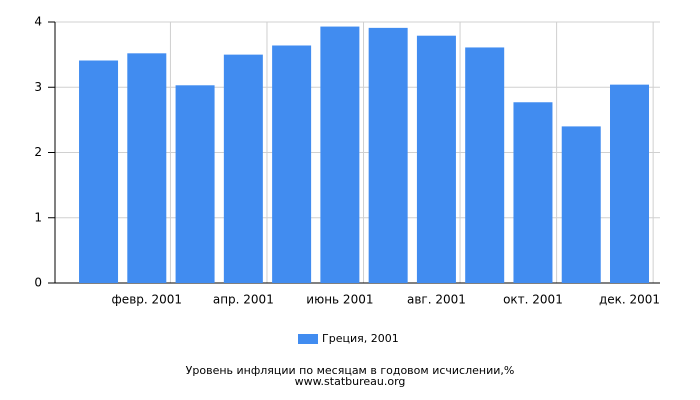  What do you see at coordinates (629, 300) in the screenshot?
I see `x-tick-label: дек. 2001` at bounding box center [629, 300].